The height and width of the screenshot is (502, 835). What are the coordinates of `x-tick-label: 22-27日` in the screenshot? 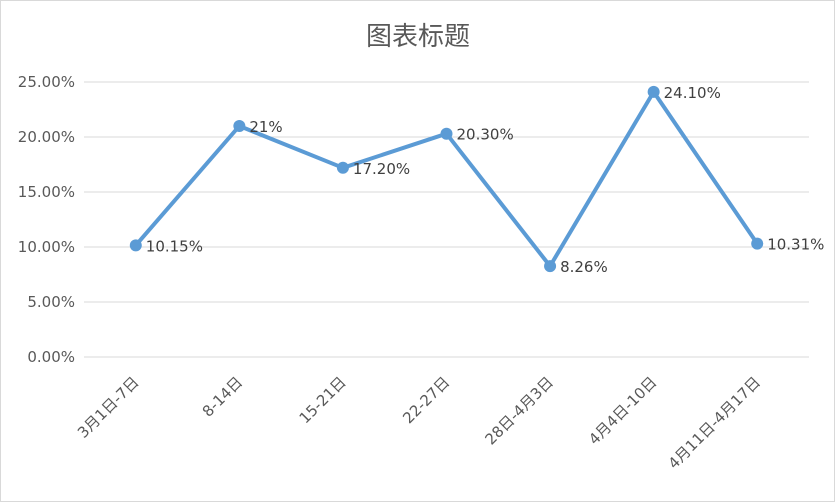 It's located at (426, 400).